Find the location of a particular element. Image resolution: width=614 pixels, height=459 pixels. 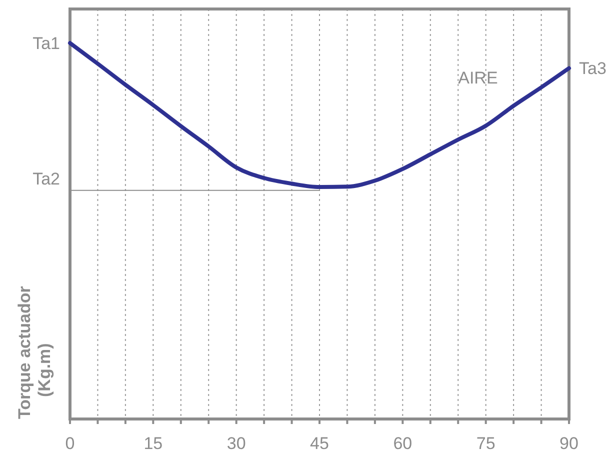

y-axis-title: Torque actuador (Kg.m) is located at coordinates (34, 352).